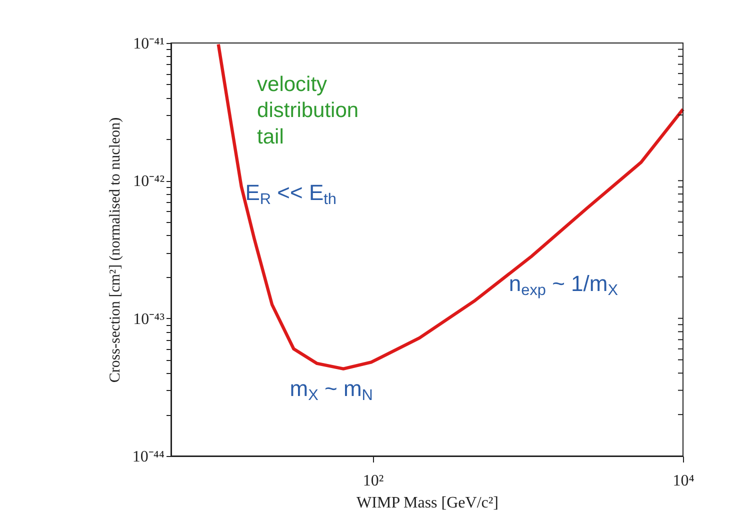  Describe the element at coordinates (373, 481) in the screenshot. I see `x-tick-label: 10²` at that location.